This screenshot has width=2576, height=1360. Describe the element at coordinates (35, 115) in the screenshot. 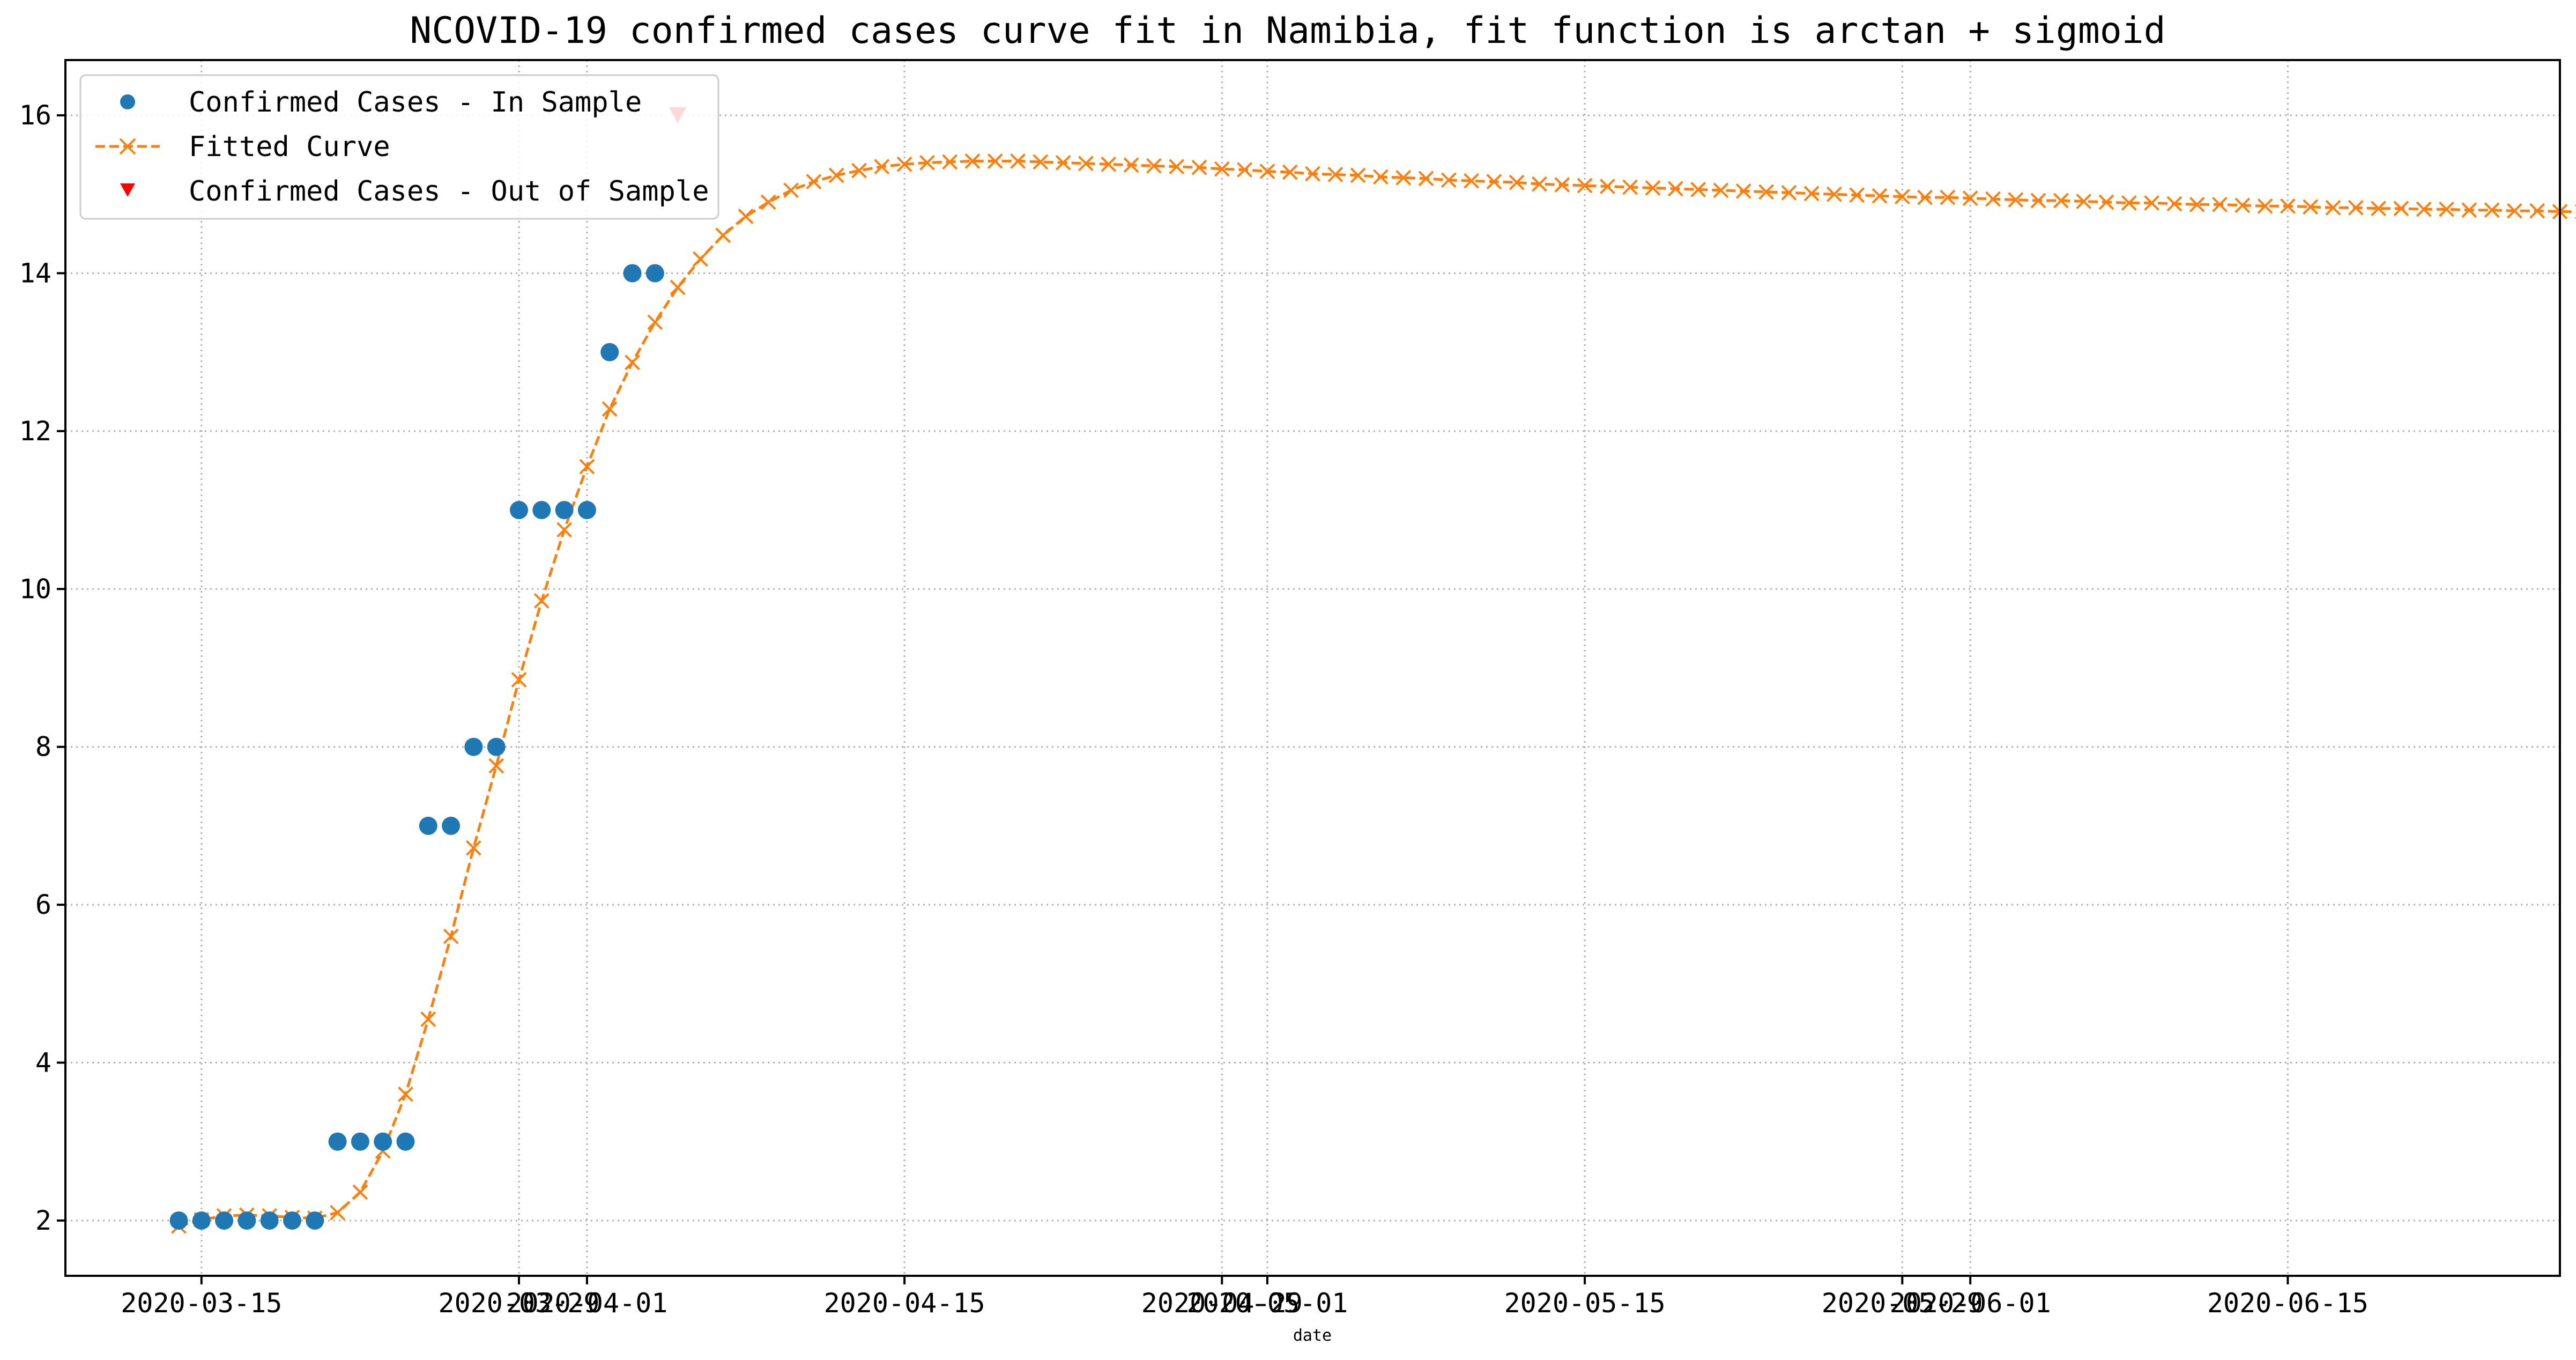

I see `y-tick-label: 16` at that location.